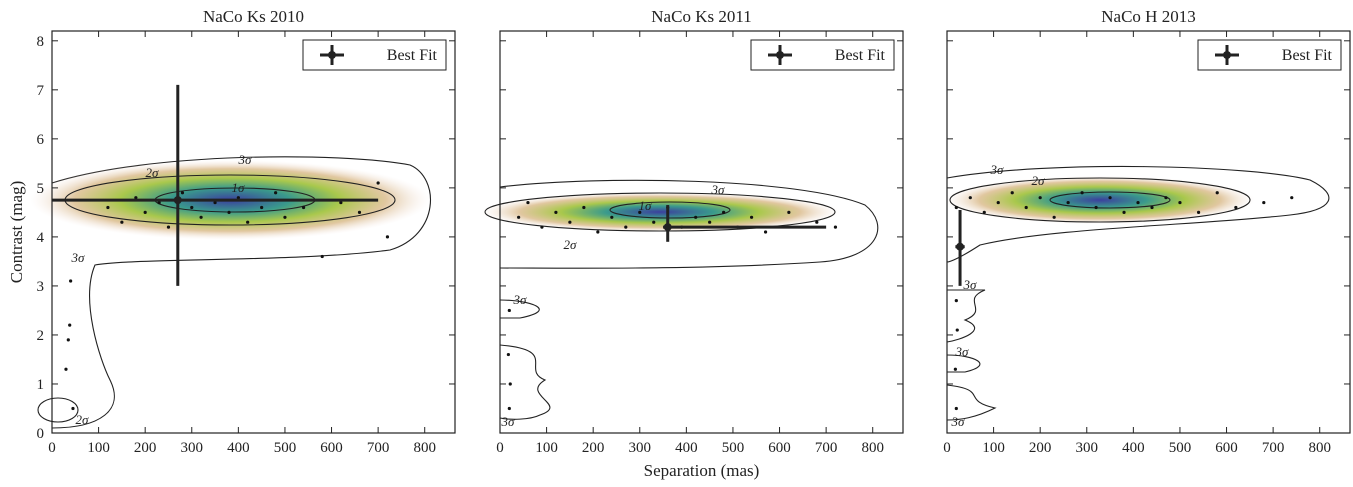 The height and width of the screenshot is (487, 1353). What do you see at coordinates (16, 232) in the screenshot?
I see `y-axis-label: Contrast (mag)` at bounding box center [16, 232].